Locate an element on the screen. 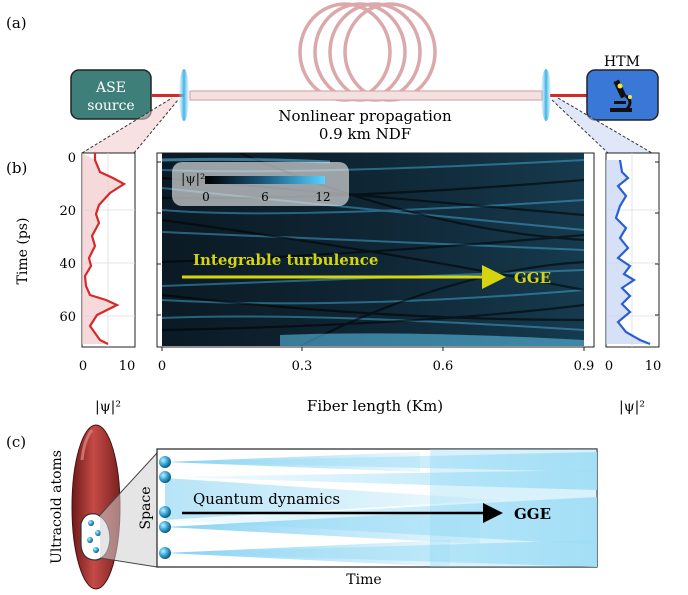  y-axis-label: Time (ps) is located at coordinates (23, 251).